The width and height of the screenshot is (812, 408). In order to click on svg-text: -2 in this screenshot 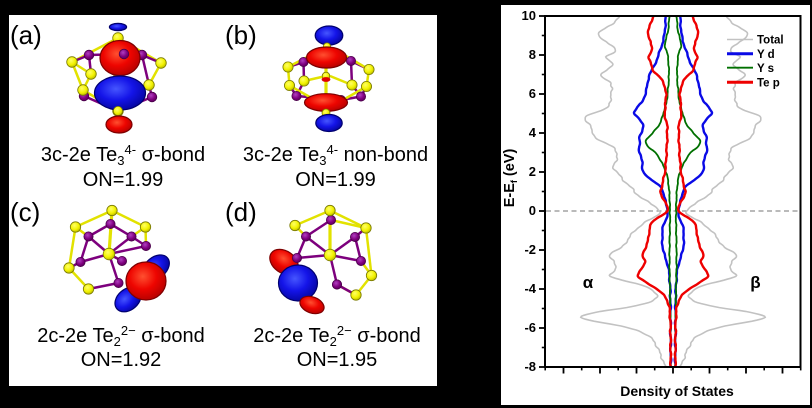, I will do `click(530, 249)`.